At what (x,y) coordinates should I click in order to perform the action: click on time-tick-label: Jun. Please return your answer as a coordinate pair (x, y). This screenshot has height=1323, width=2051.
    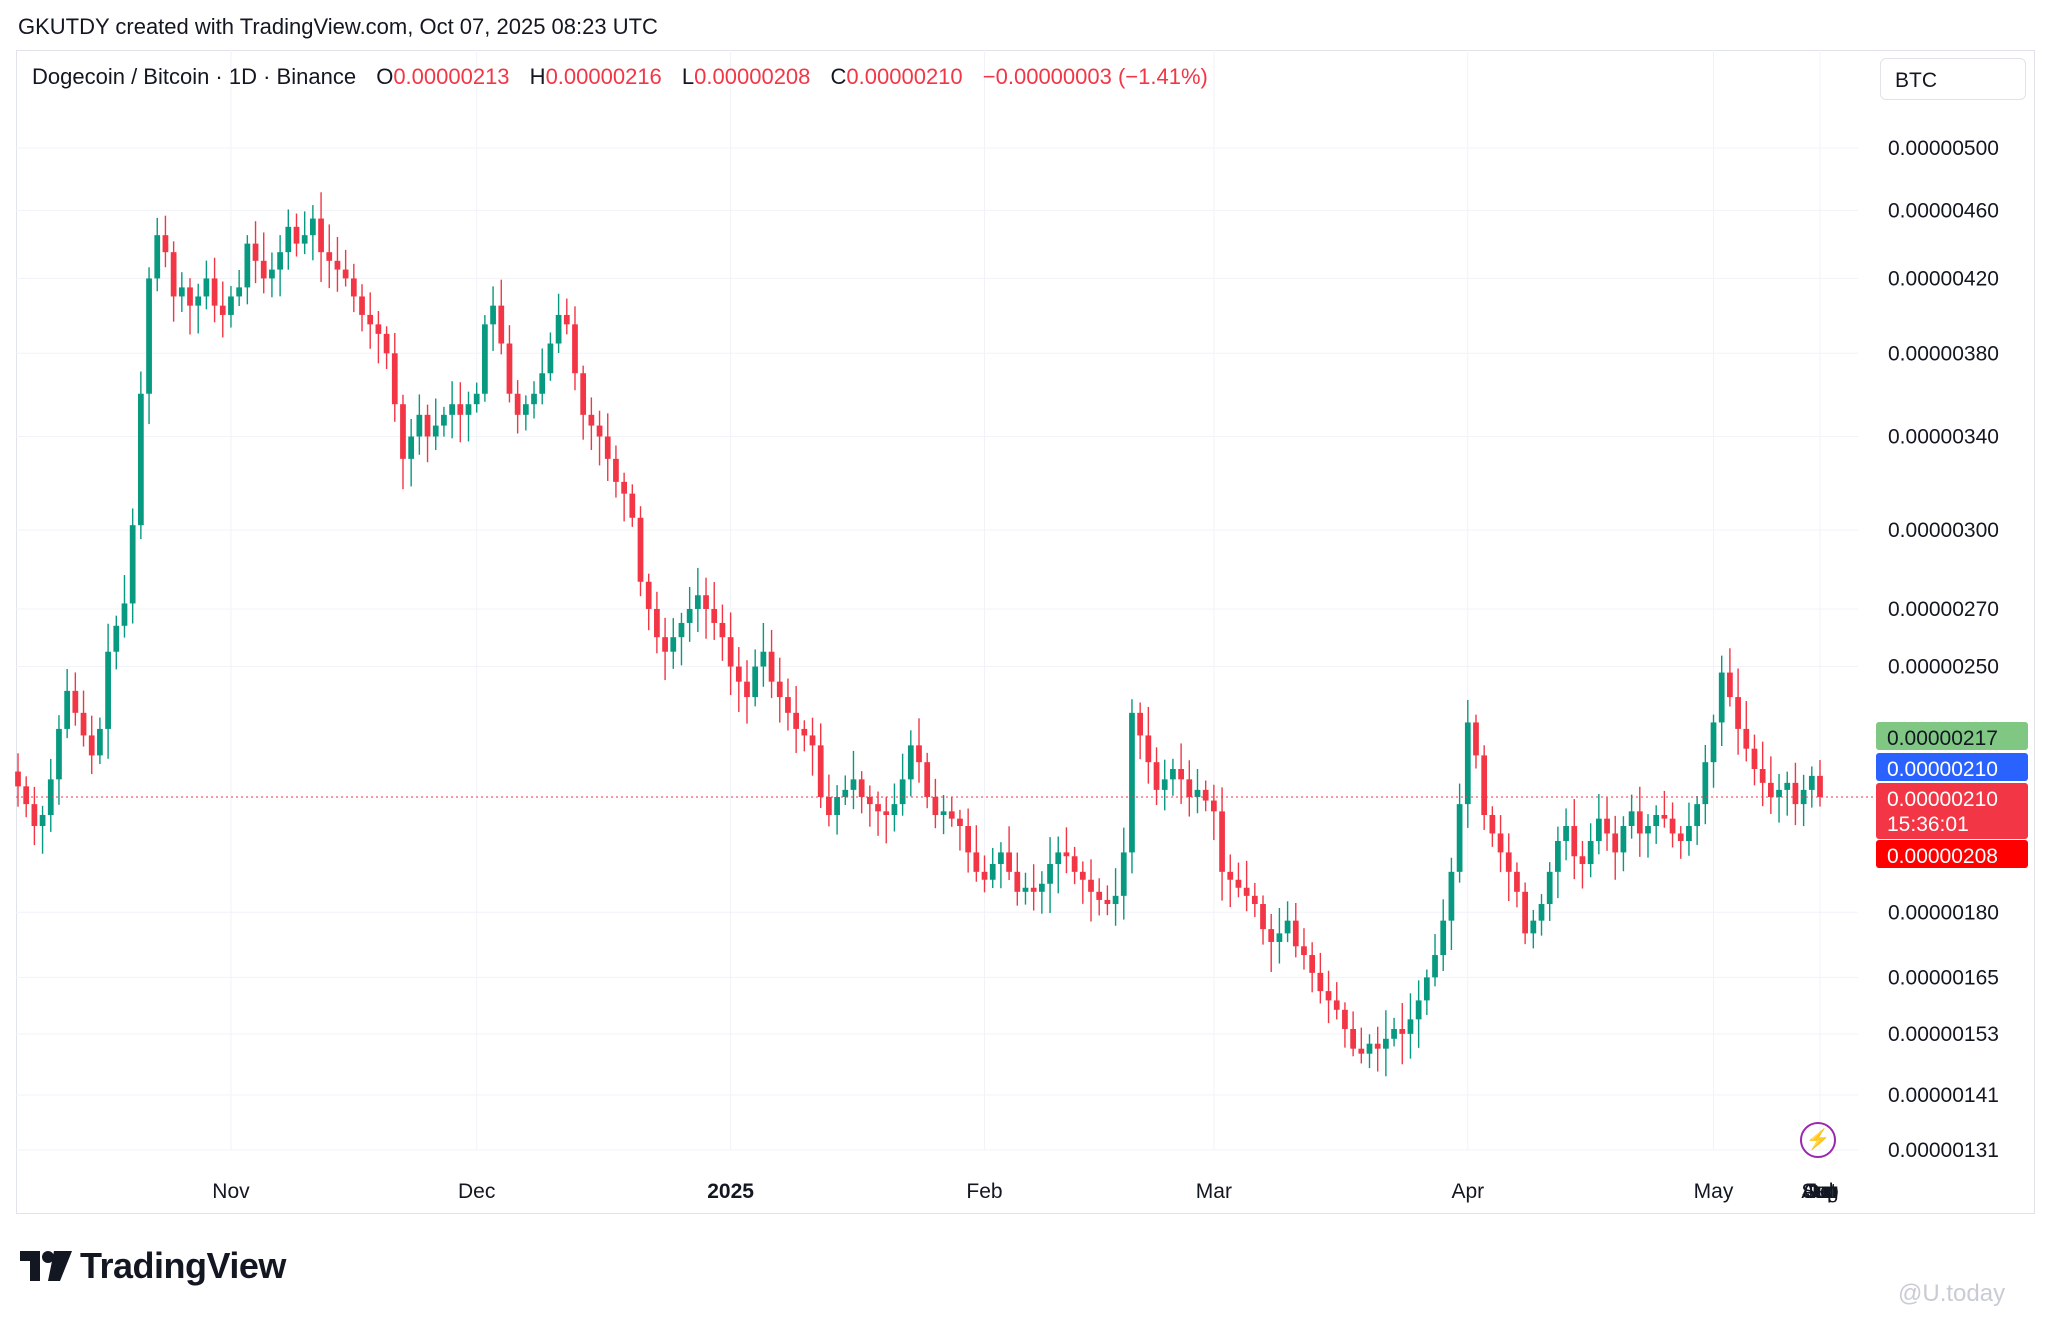
    Looking at the image, I should click on (1820, 1191).